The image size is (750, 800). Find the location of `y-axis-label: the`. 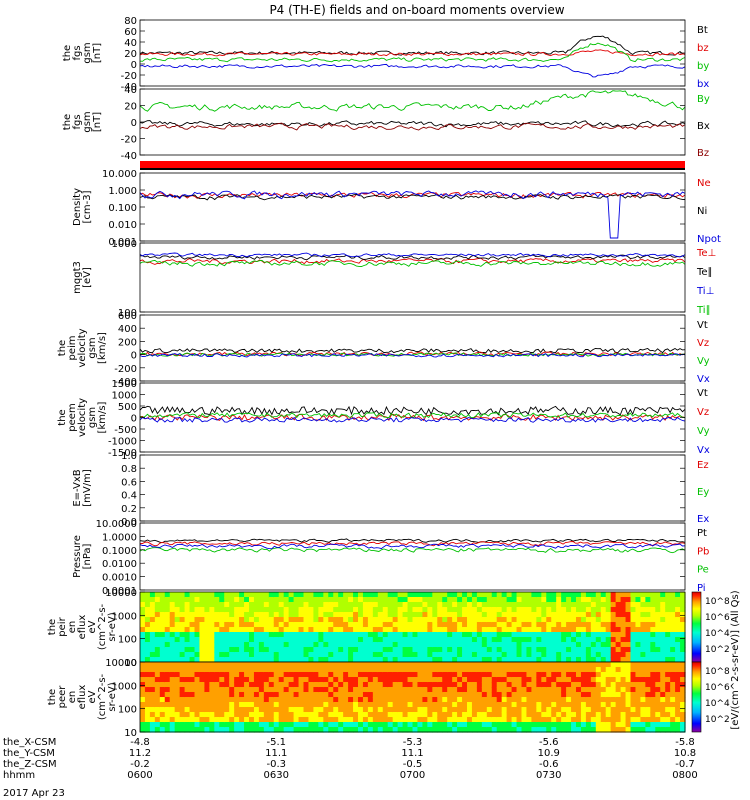

y-axis-label: the is located at coordinates (67, 53).